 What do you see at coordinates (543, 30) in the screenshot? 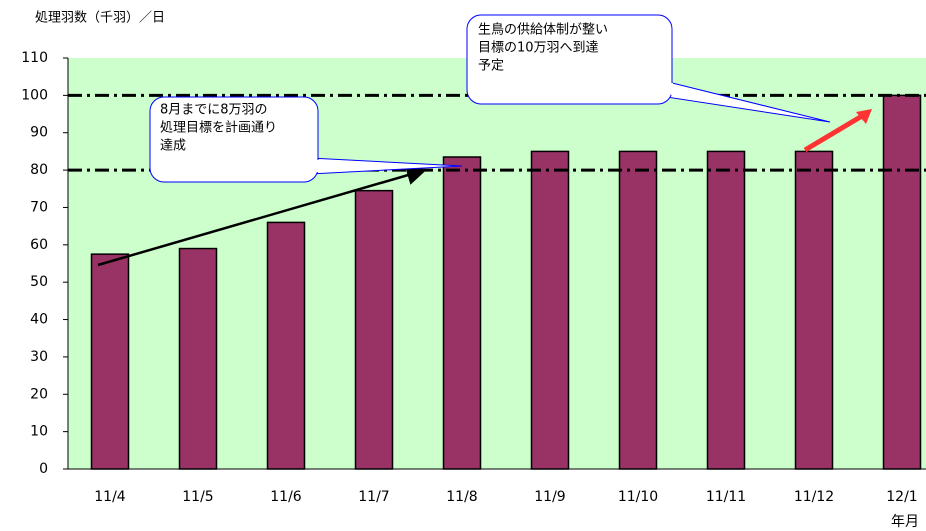
I see `callout-text: 生鳥の供給体制が整い` at bounding box center [543, 30].